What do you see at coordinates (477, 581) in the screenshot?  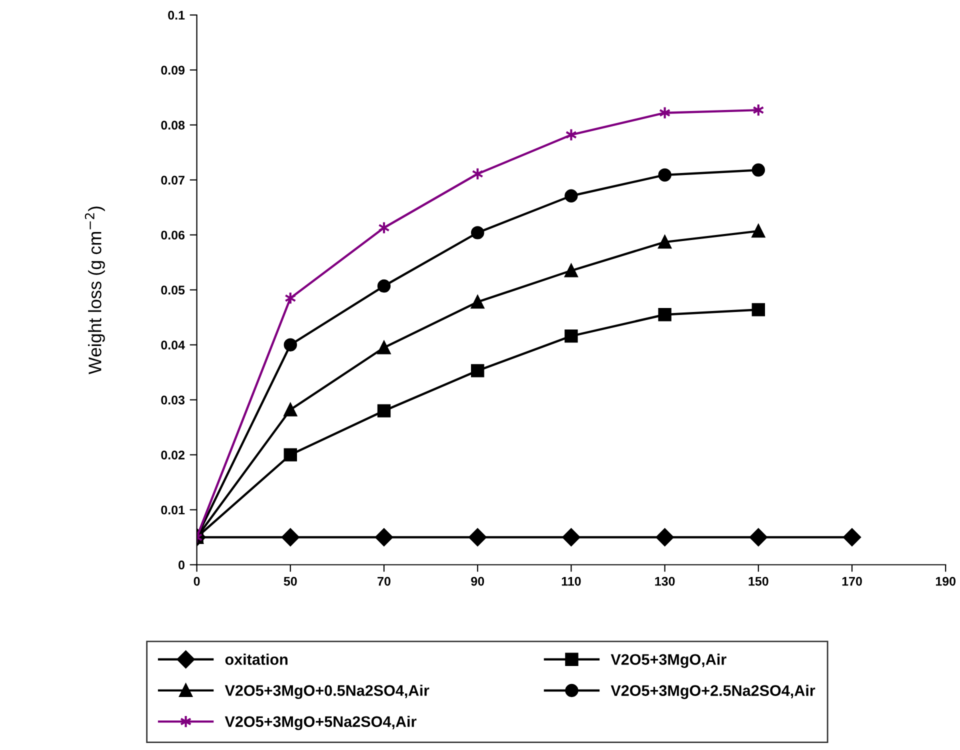 I see `x-tick-label: 90` at bounding box center [477, 581].